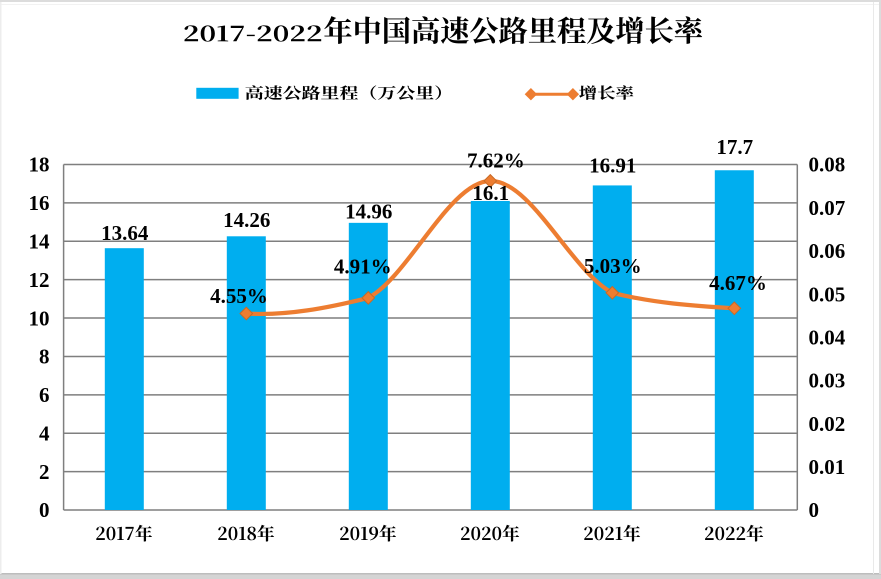 This screenshot has width=881, height=579. Describe the element at coordinates (613, 266) in the screenshot. I see `svg-text: 5.03%` at that location.